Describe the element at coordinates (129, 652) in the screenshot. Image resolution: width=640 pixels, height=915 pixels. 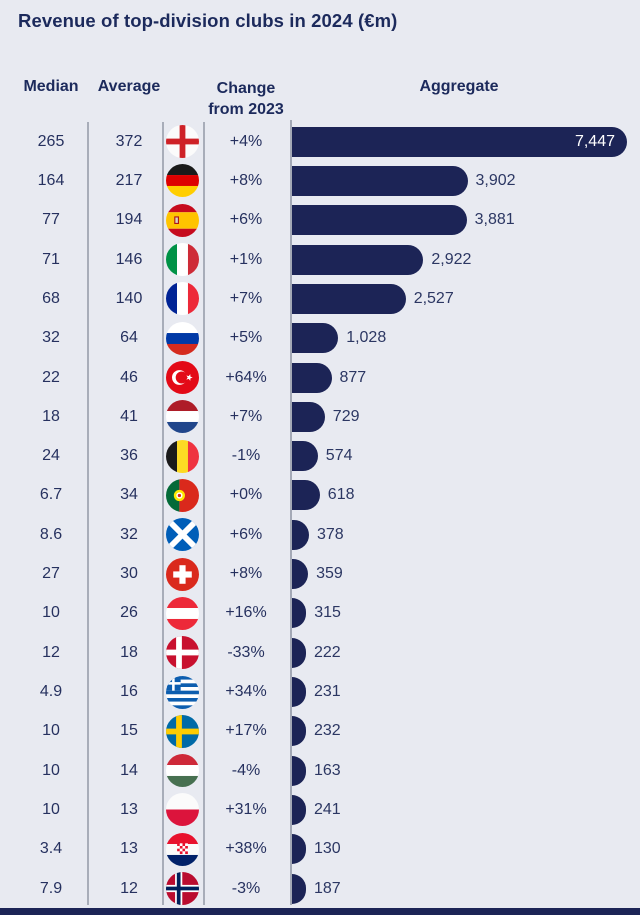
I see `average-value: 18` at that location.